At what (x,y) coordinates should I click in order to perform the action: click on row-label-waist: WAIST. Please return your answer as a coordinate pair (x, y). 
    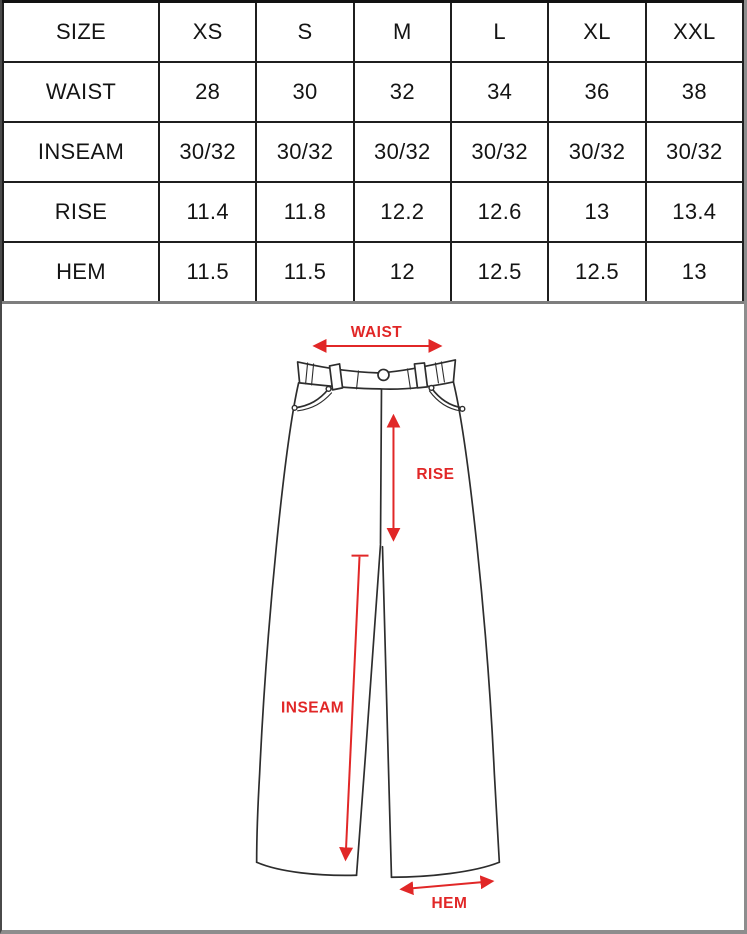
    Looking at the image, I should click on (81, 92).